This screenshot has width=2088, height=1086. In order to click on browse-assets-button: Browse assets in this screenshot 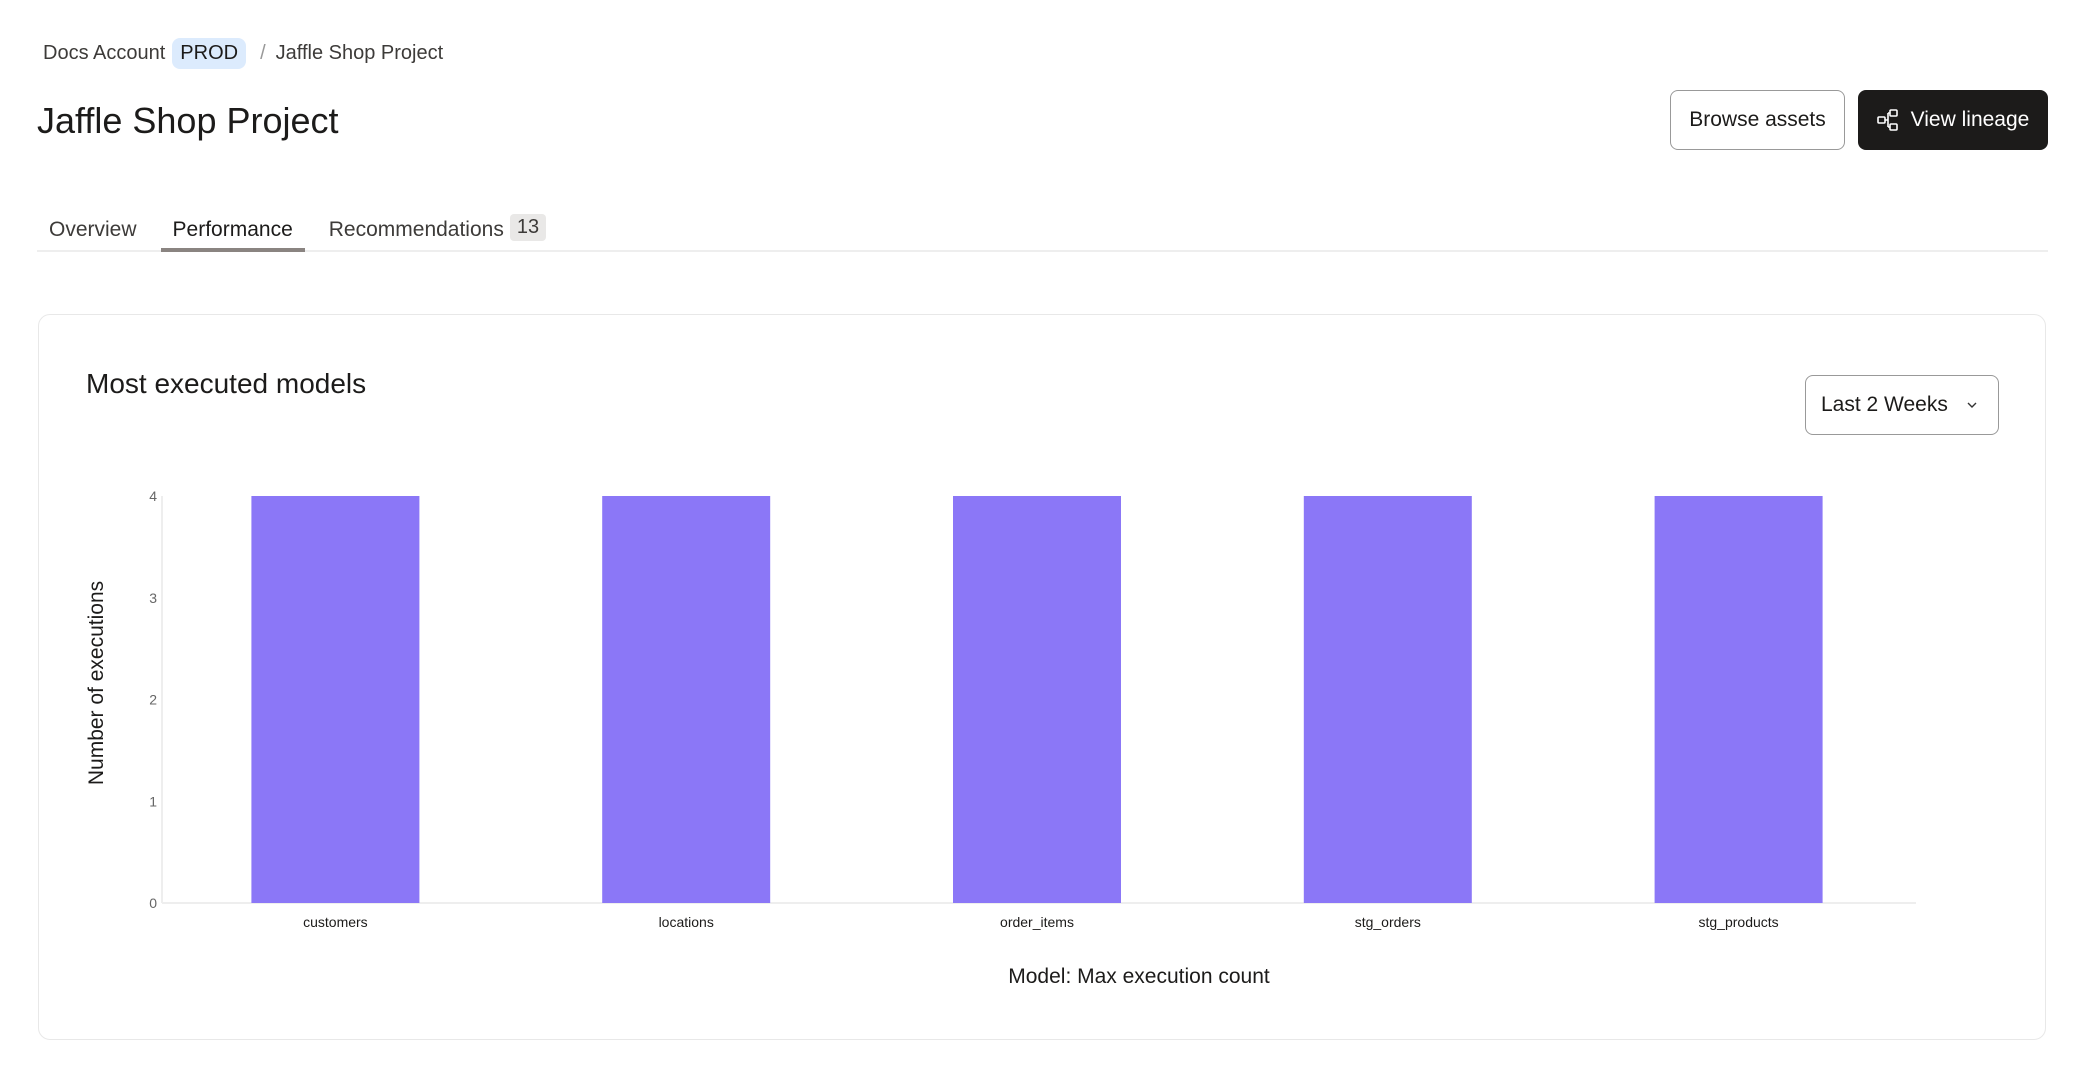, I will do `click(1757, 120)`.